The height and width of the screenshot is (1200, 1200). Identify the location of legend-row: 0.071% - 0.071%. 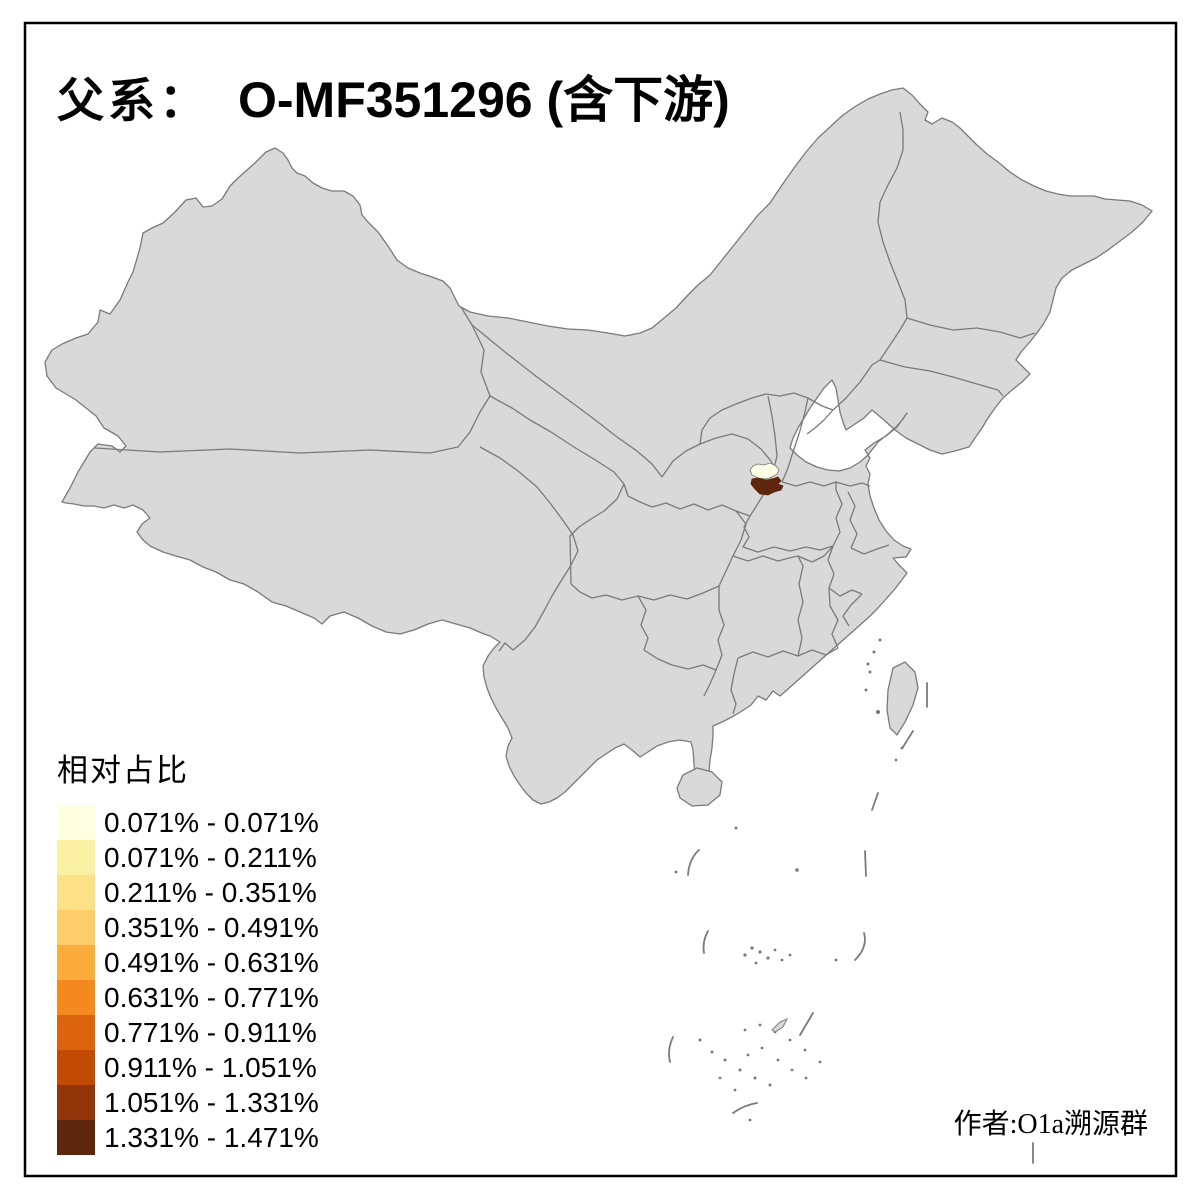
(188, 822).